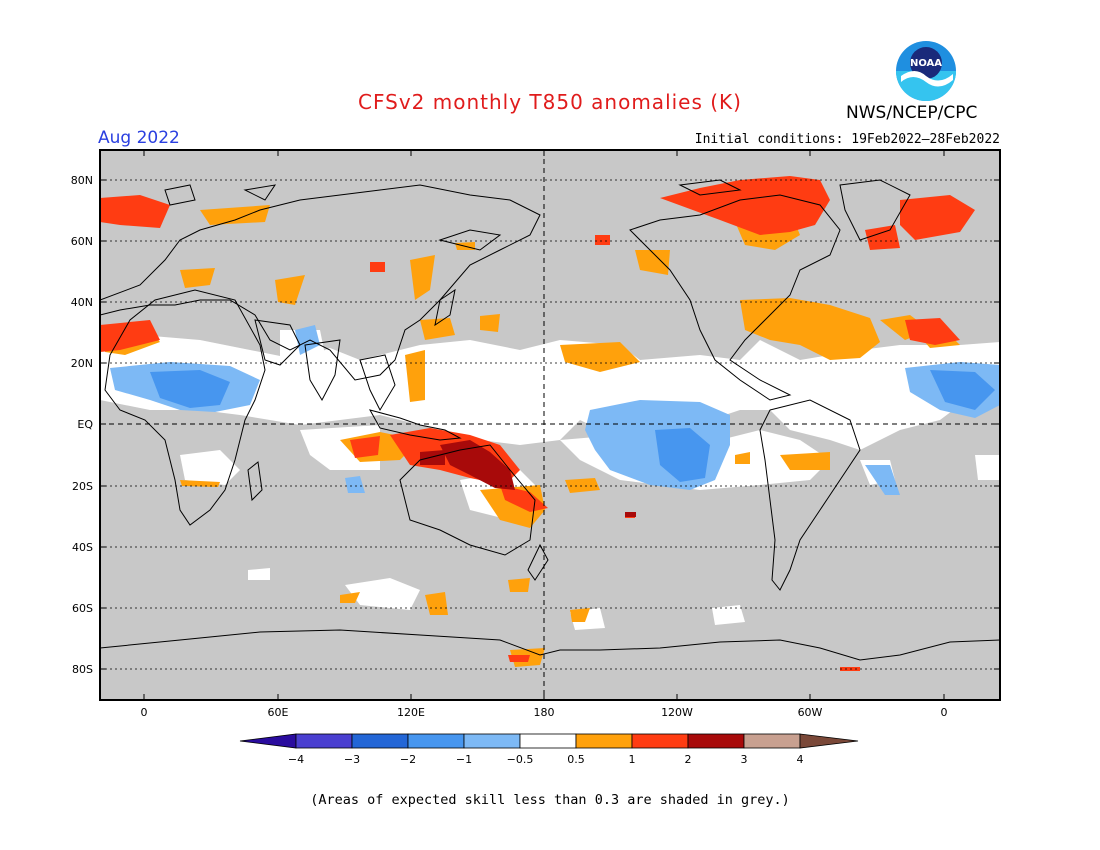 Image resolution: width=1100 pixels, height=850 pixels. I want to click on lon-label: 60E, so click(278, 712).